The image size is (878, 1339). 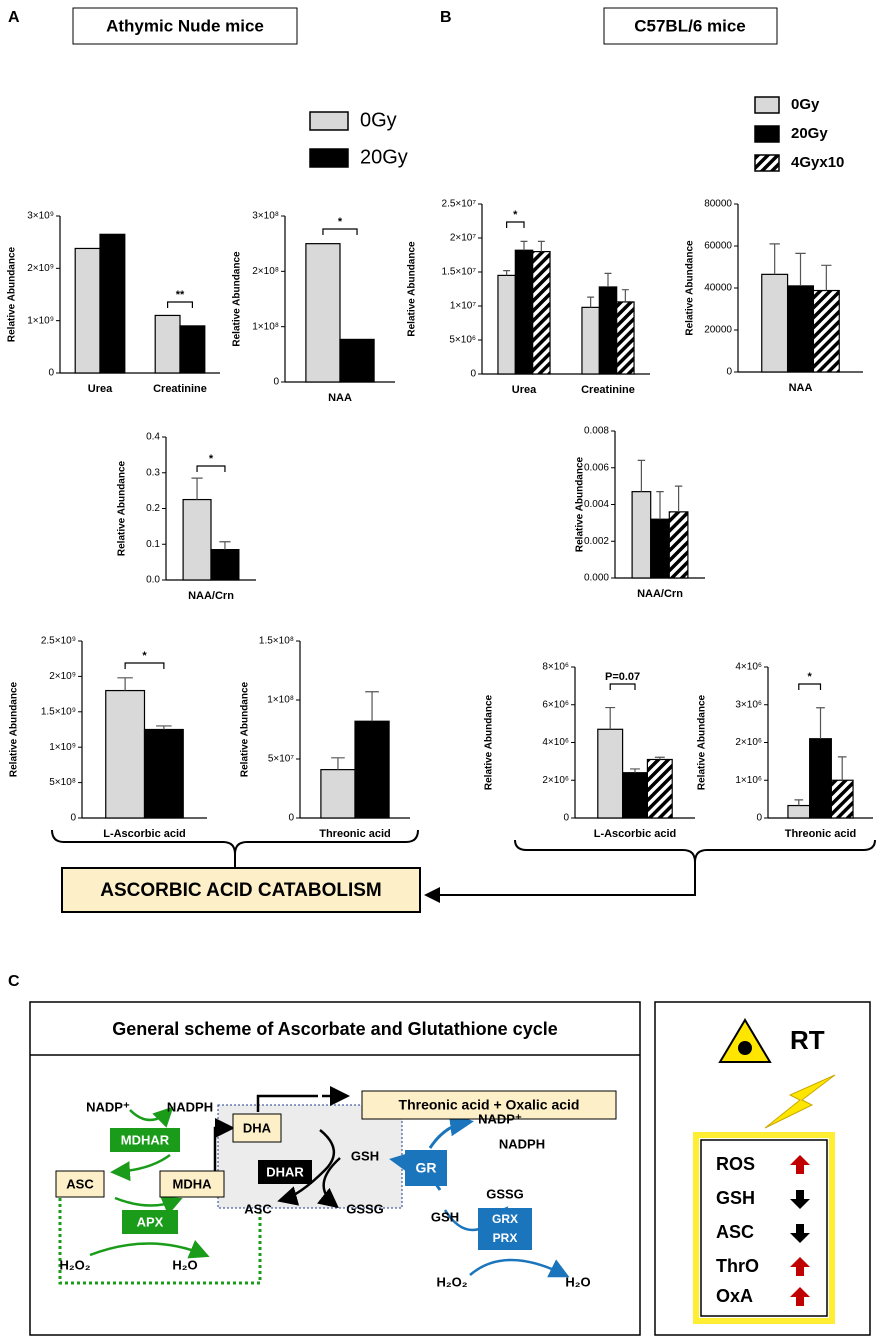 What do you see at coordinates (459, 204) in the screenshot?
I see `y-tick-label: 2.5×10⁷` at bounding box center [459, 204].